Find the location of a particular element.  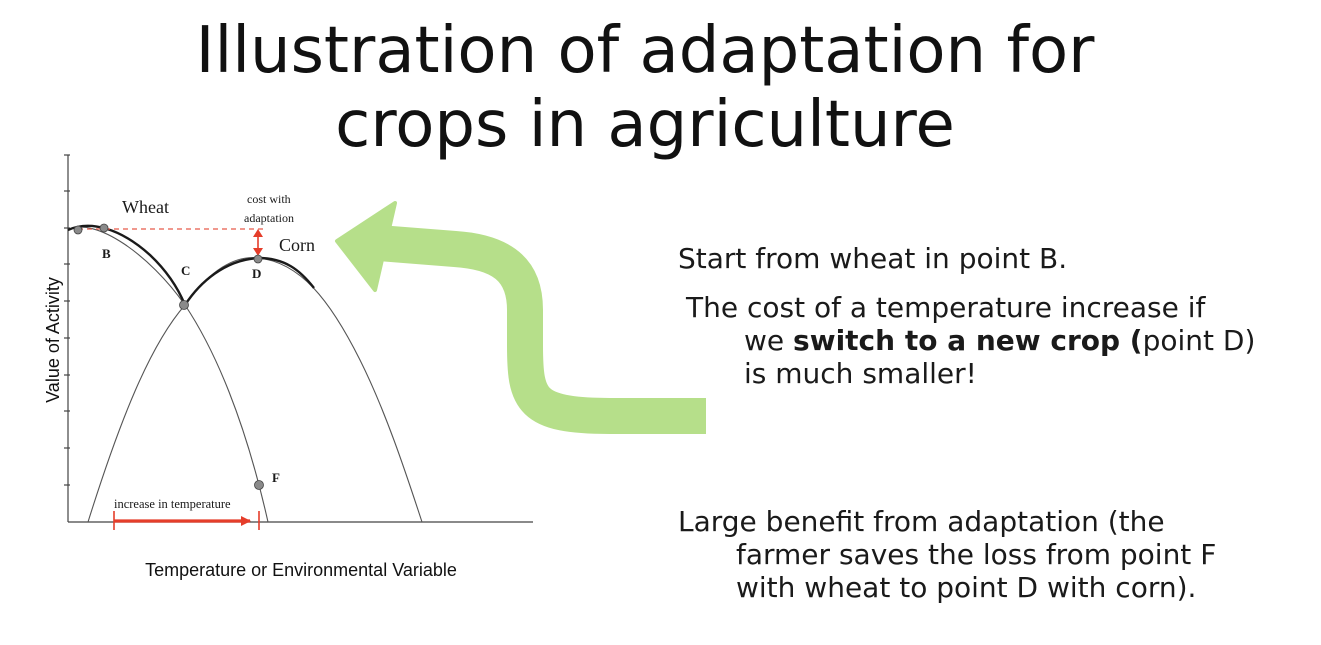

cost-label-line2: adaptation is located at coordinates (269, 218).